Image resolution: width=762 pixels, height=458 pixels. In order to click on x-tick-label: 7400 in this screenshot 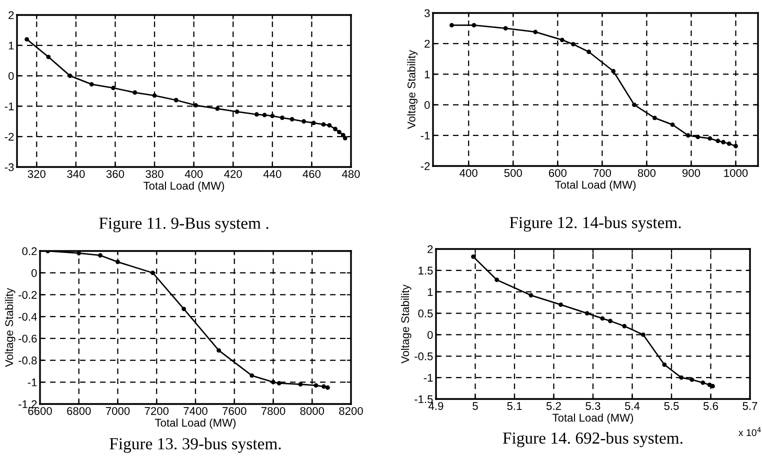, I will do `click(196, 411)`.